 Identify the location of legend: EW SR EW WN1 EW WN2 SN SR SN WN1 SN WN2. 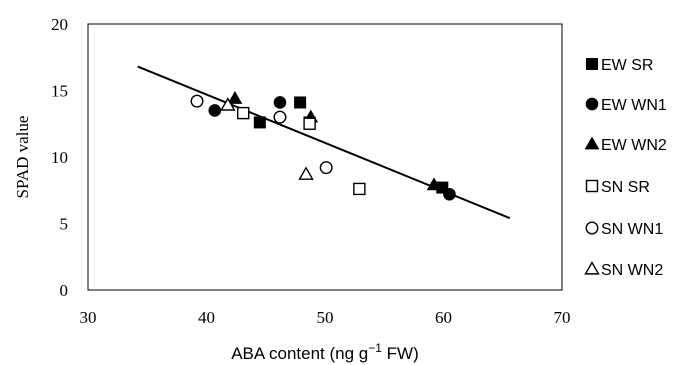
(625, 168).